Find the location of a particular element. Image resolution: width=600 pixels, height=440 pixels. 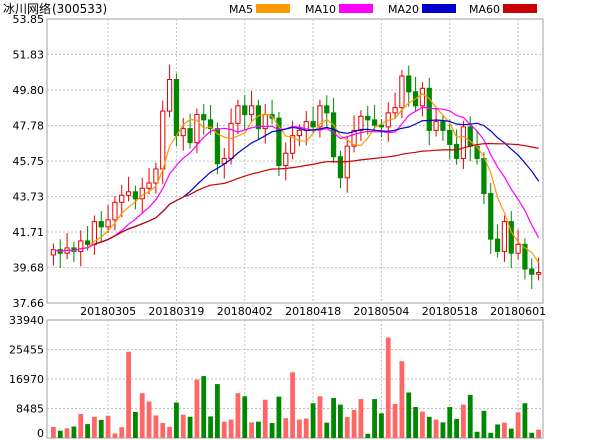

legend: MA5 MA10 MA20 MA60 is located at coordinates (383, 9).